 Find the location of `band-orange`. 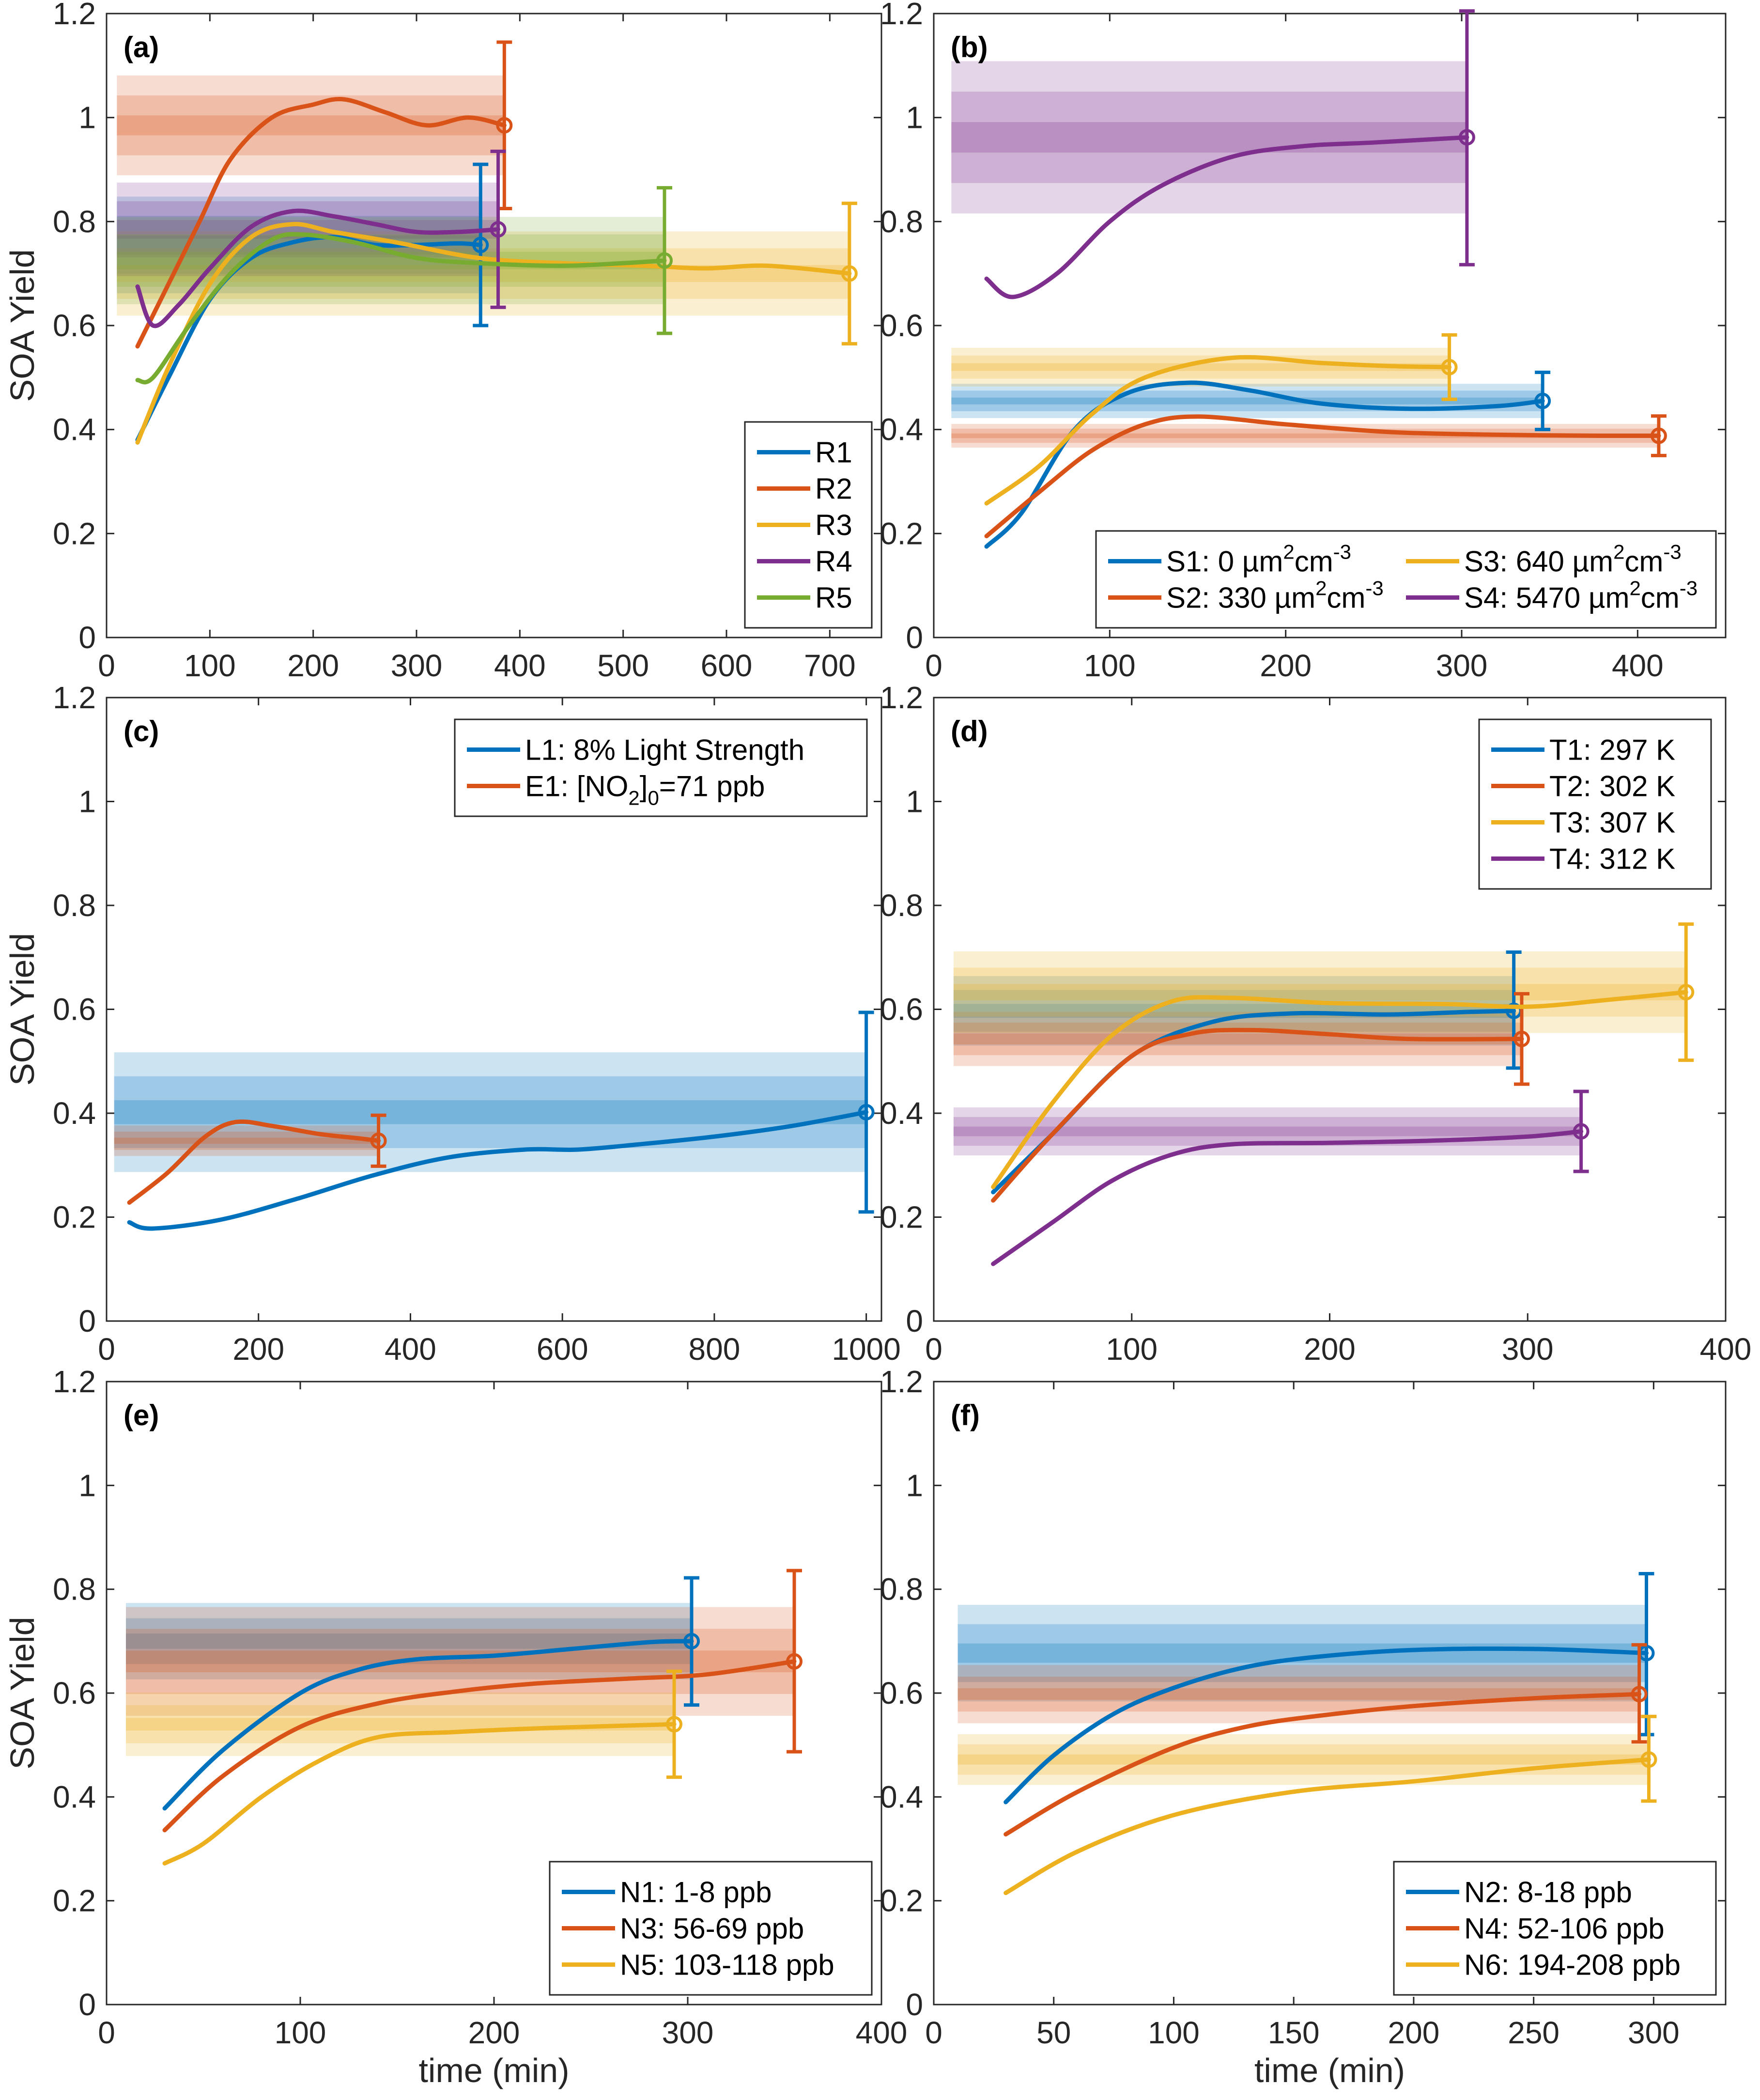

band-orange is located at coordinates (460, 1662).